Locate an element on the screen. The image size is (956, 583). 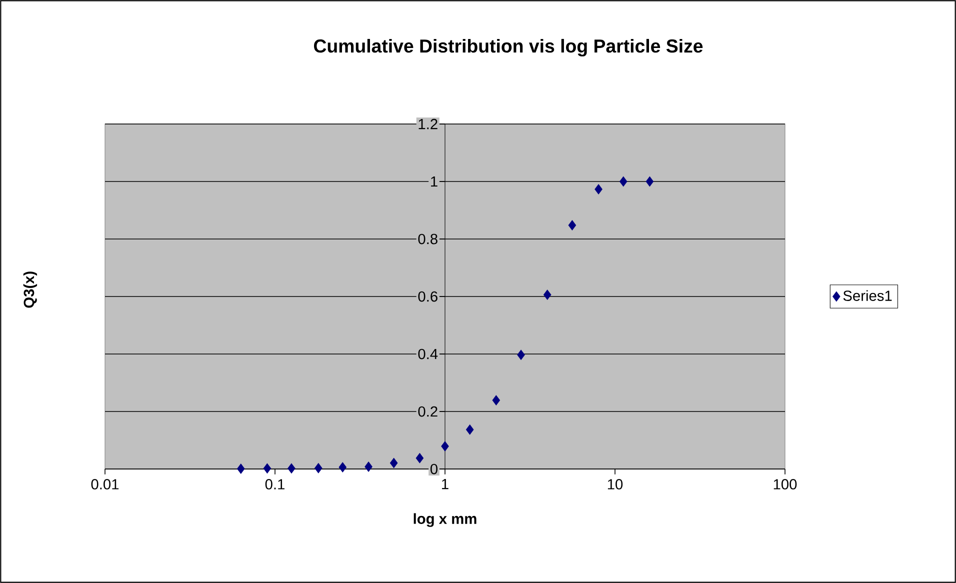
y-tick-label: 0.6 is located at coordinates (428, 296).